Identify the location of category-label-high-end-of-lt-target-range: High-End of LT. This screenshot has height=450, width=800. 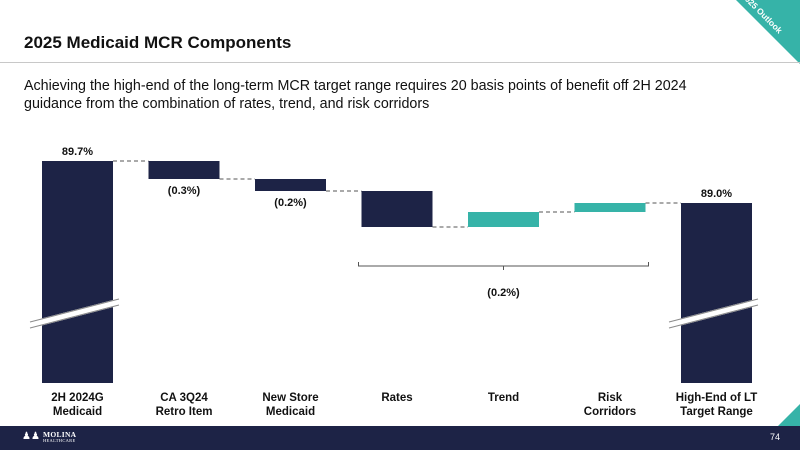
(717, 398).